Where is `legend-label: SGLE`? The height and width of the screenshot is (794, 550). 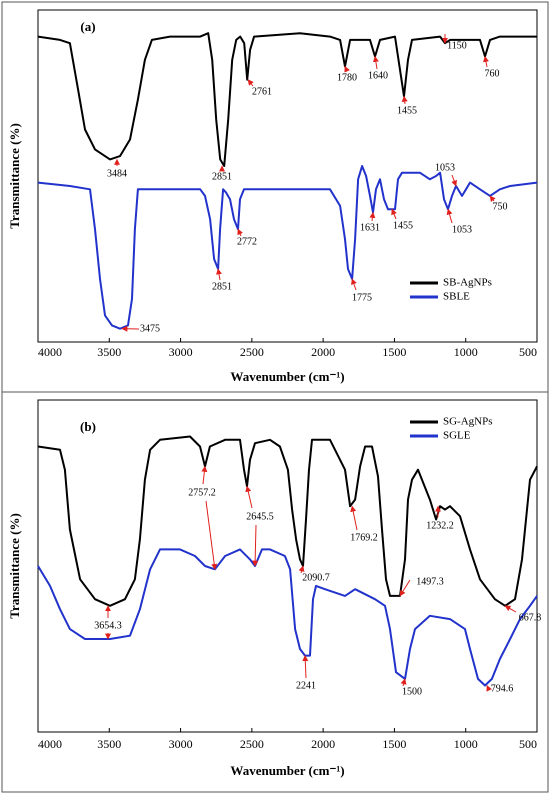 legend-label: SGLE is located at coordinates (457, 436).